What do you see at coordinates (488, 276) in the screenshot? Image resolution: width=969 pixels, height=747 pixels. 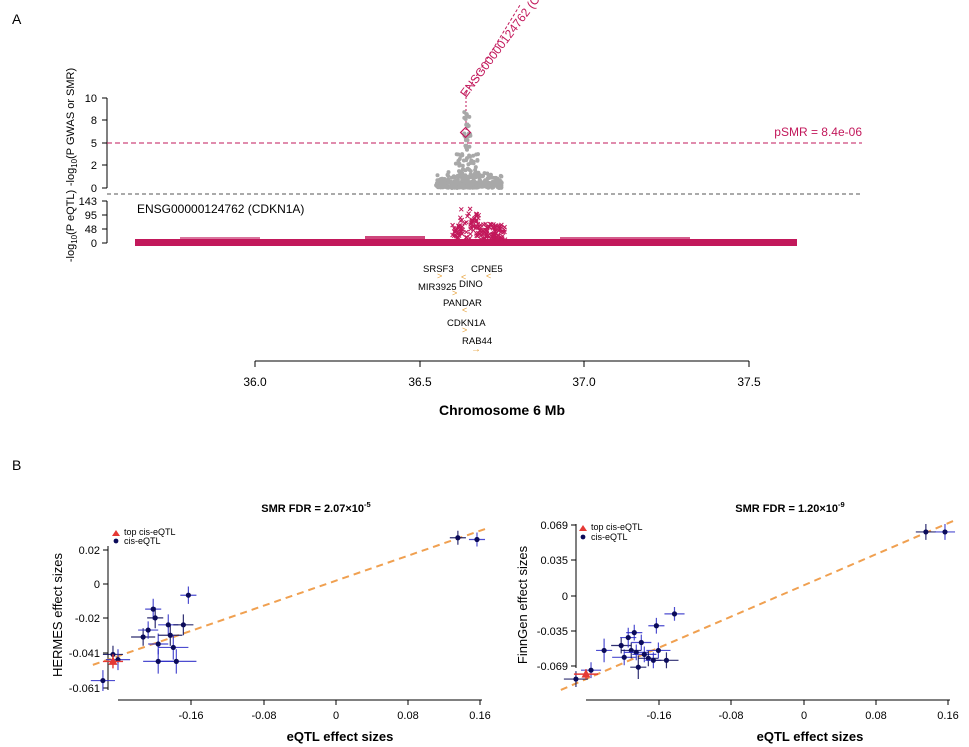 I see `gene-arrow-cpne5: <` at bounding box center [488, 276].